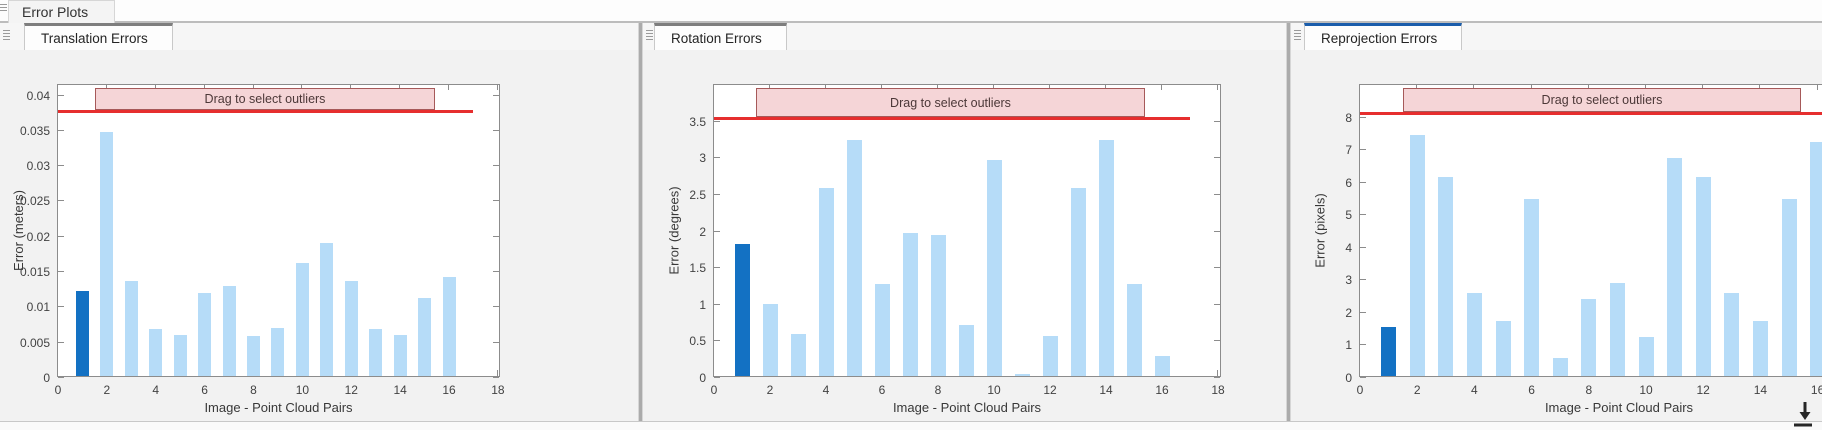 This screenshot has width=1822, height=430. Describe the element at coordinates (38, 307) in the screenshot. I see `y-tick-label: 0.01` at that location.